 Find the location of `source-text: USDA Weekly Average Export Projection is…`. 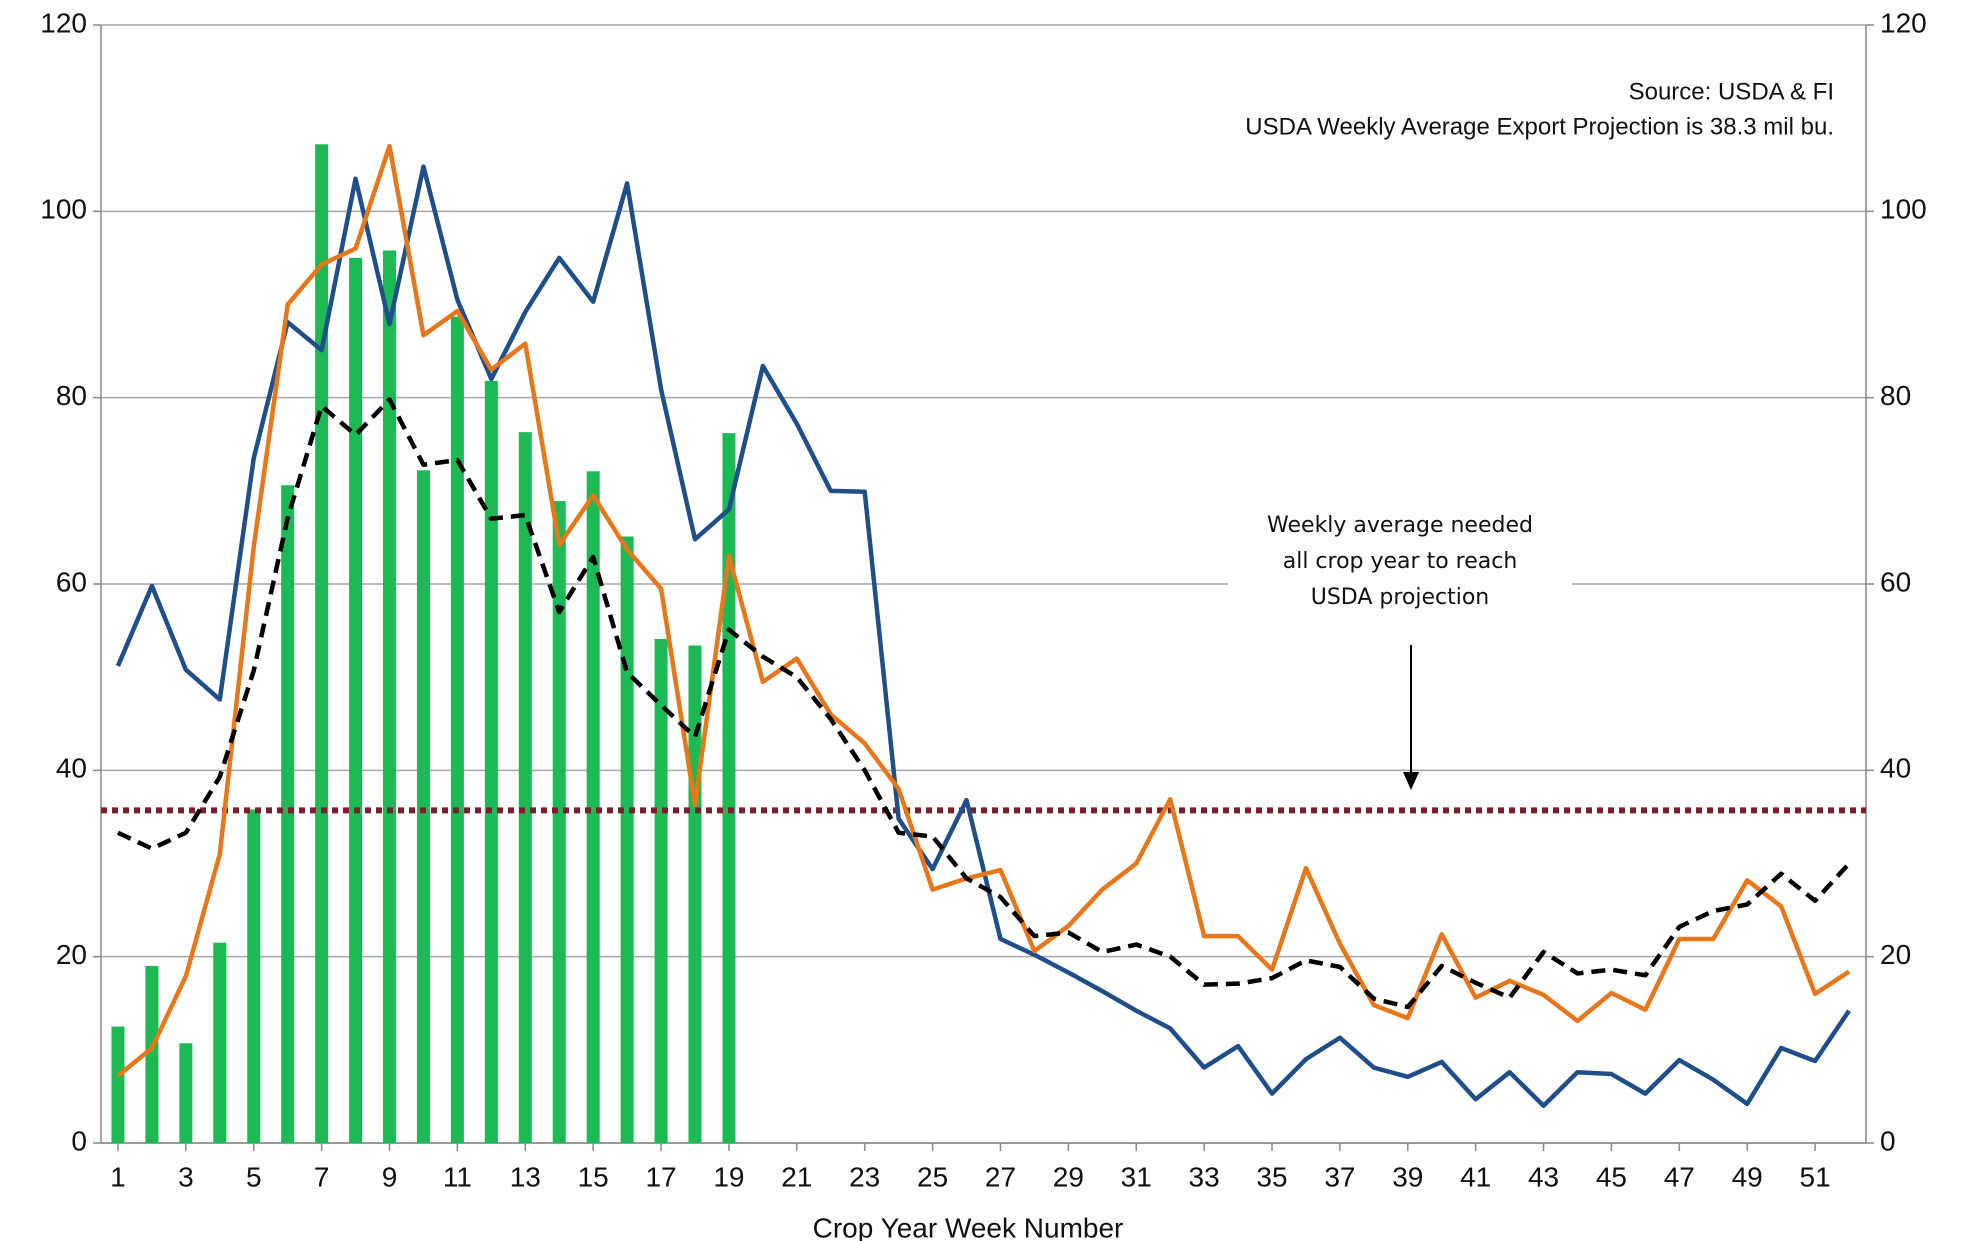

source-text: USDA Weekly Average Export Projection is… is located at coordinates (1539, 126).